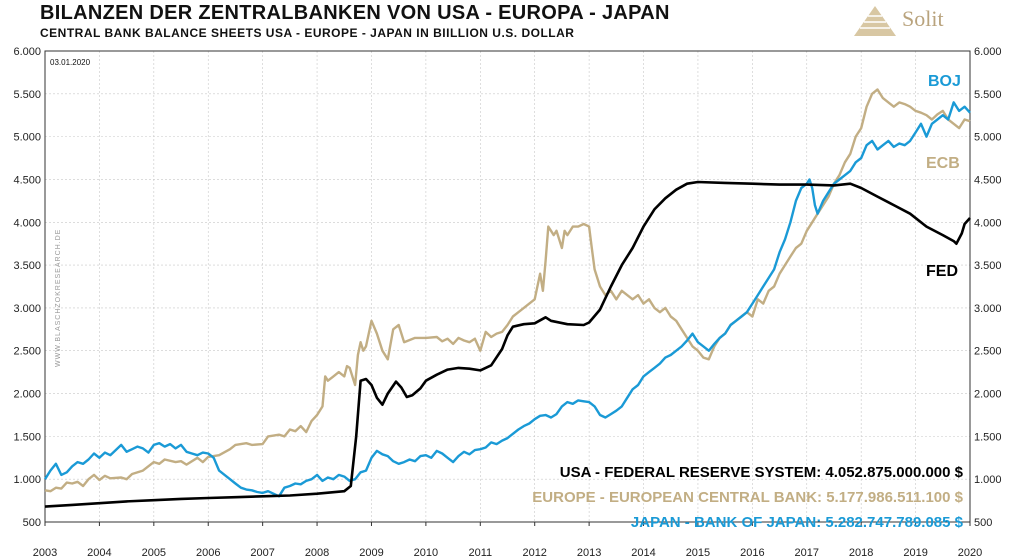 The width and height of the screenshot is (1024, 560). I want to click on x-tick-label: 2007, so click(262, 553).